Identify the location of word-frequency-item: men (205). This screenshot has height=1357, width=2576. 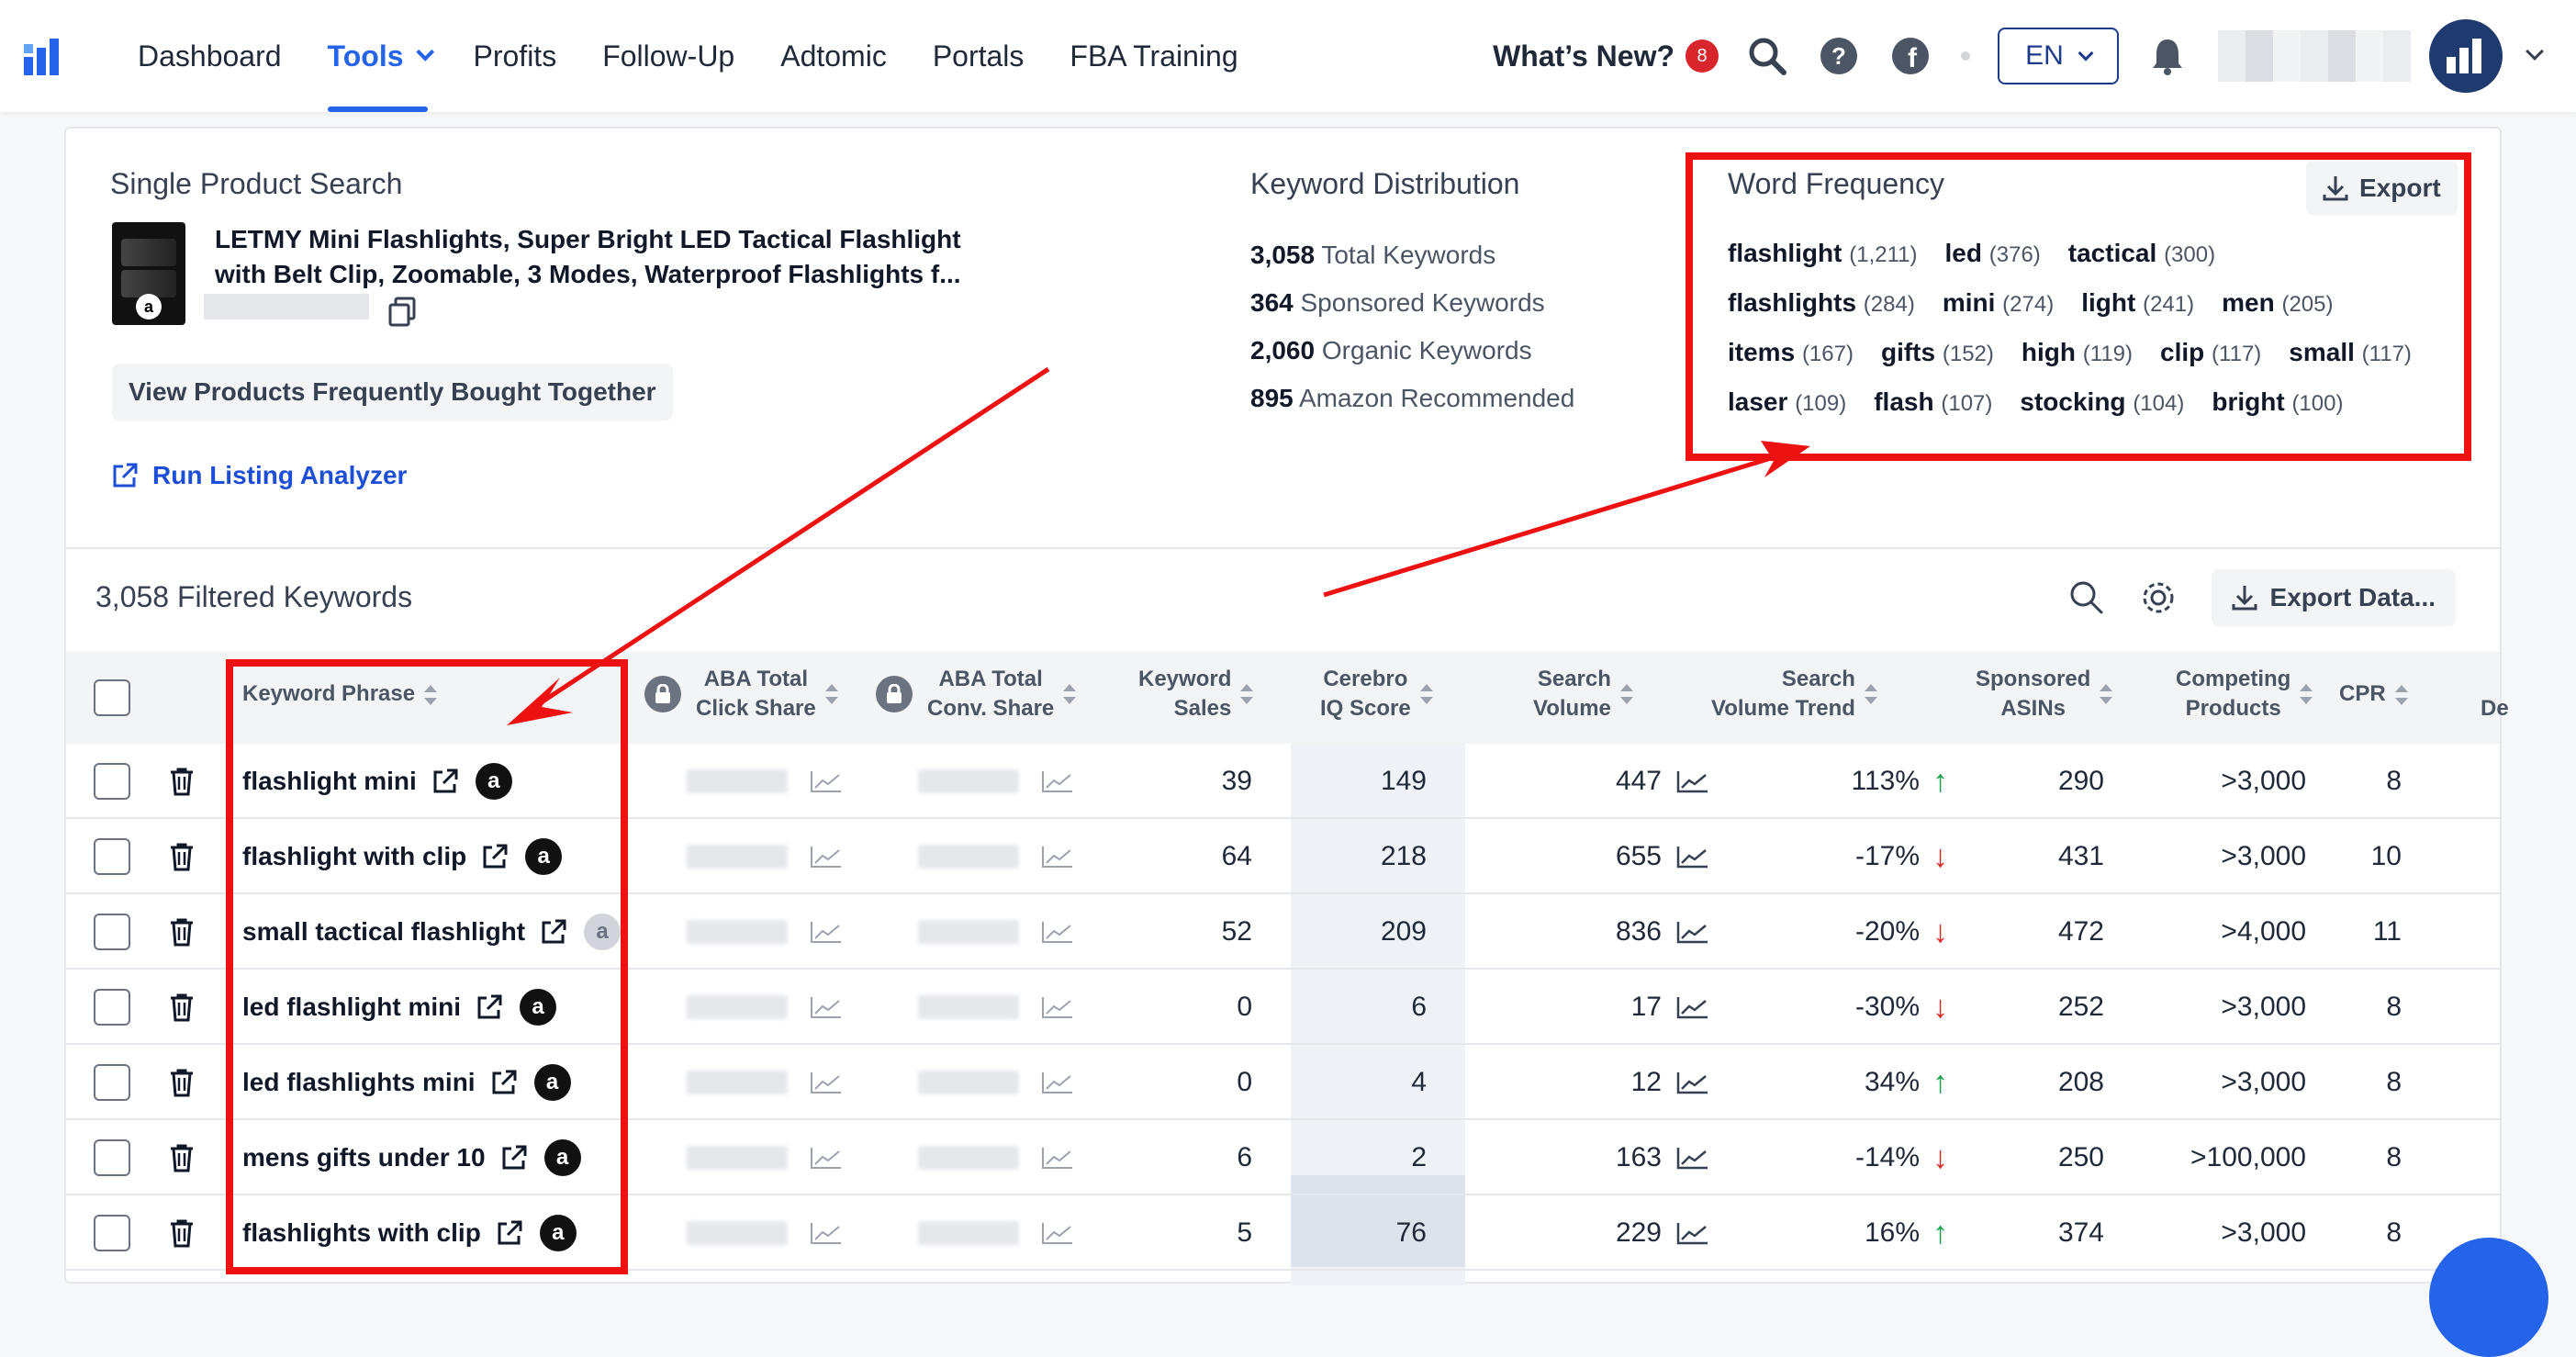
(2277, 304).